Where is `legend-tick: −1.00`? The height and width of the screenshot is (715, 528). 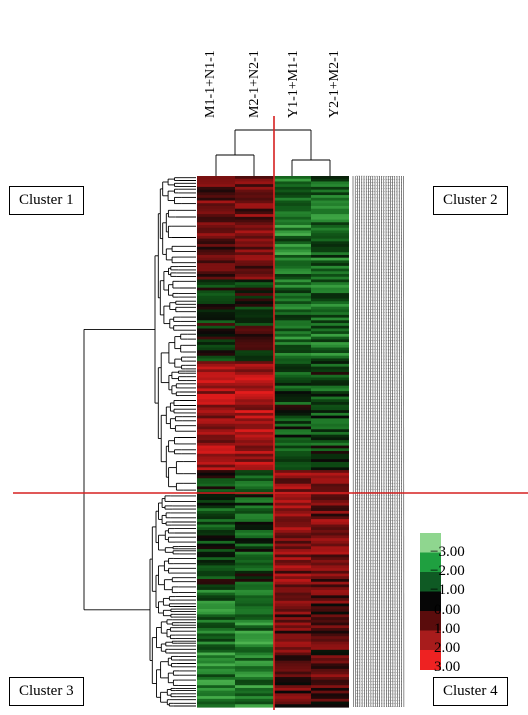
legend-tick: −1.00 is located at coordinates (447, 590).